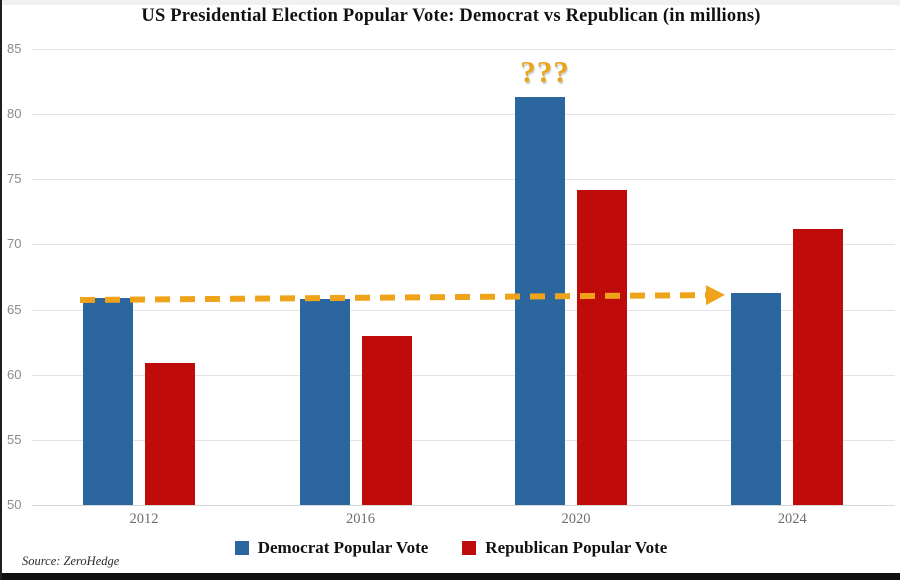 This screenshot has height=580, width=900. I want to click on arrow-head-icon, so click(715, 295).